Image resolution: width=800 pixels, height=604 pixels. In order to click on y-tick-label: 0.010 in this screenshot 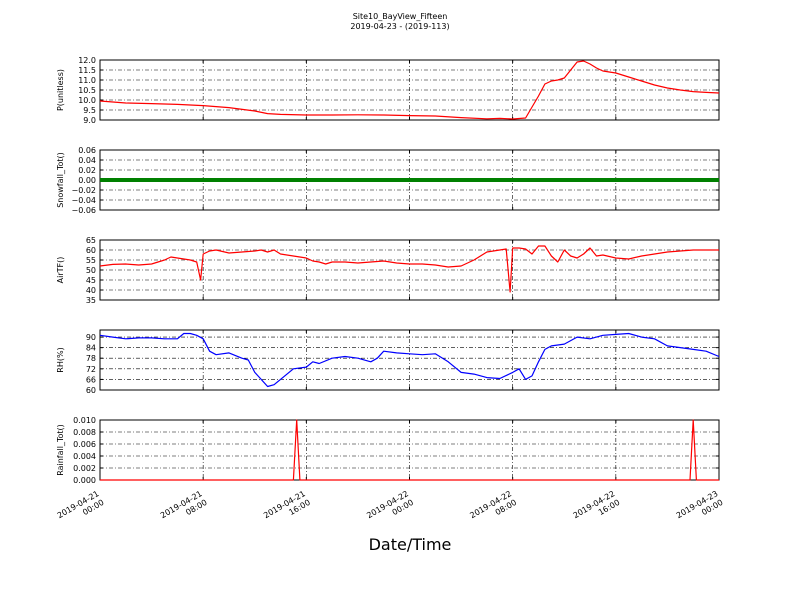, I will do `click(84, 420)`.